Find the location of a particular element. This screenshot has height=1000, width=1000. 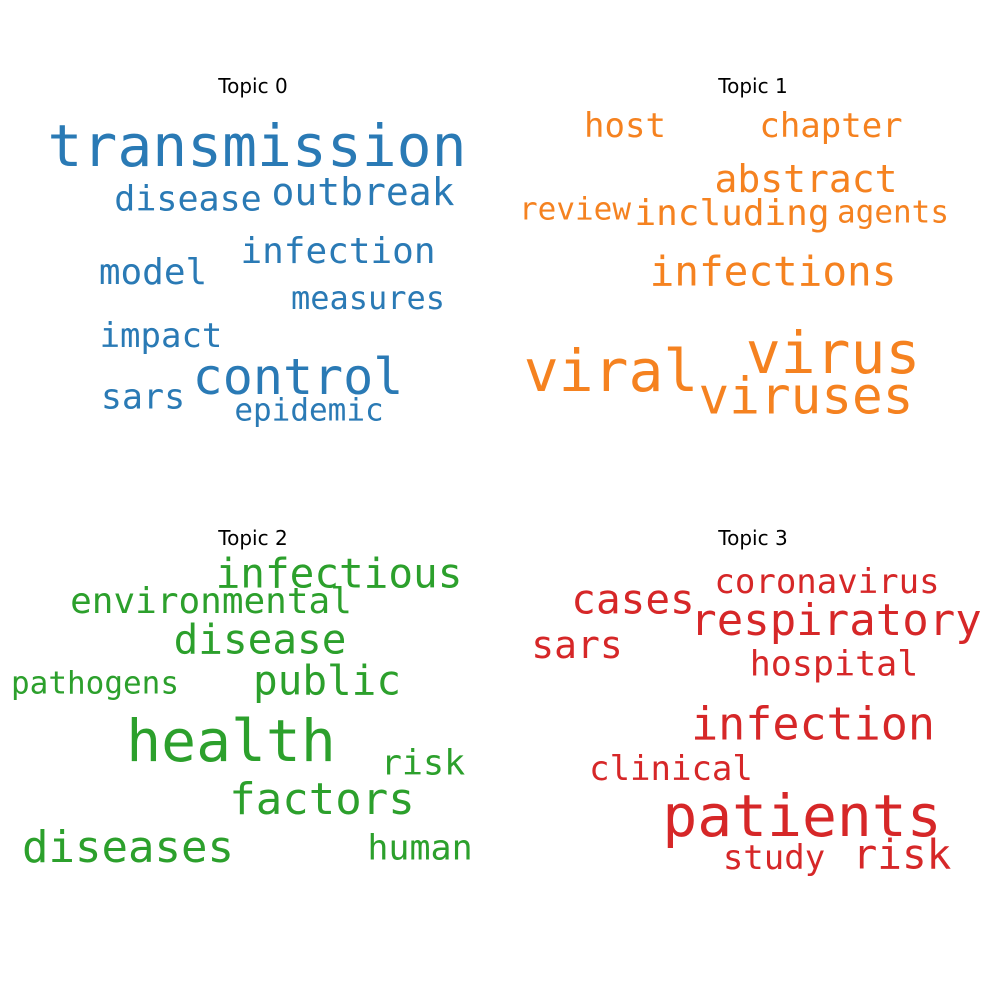

topic-0-word-measures: measures is located at coordinates (368, 298).